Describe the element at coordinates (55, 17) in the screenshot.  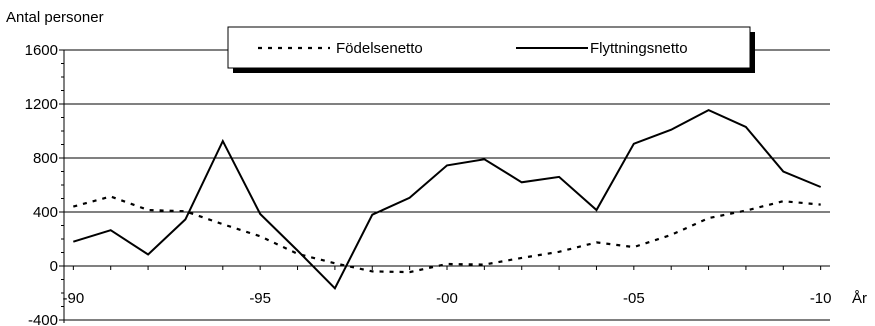
I see `y-axis-title: Antal personer` at that location.